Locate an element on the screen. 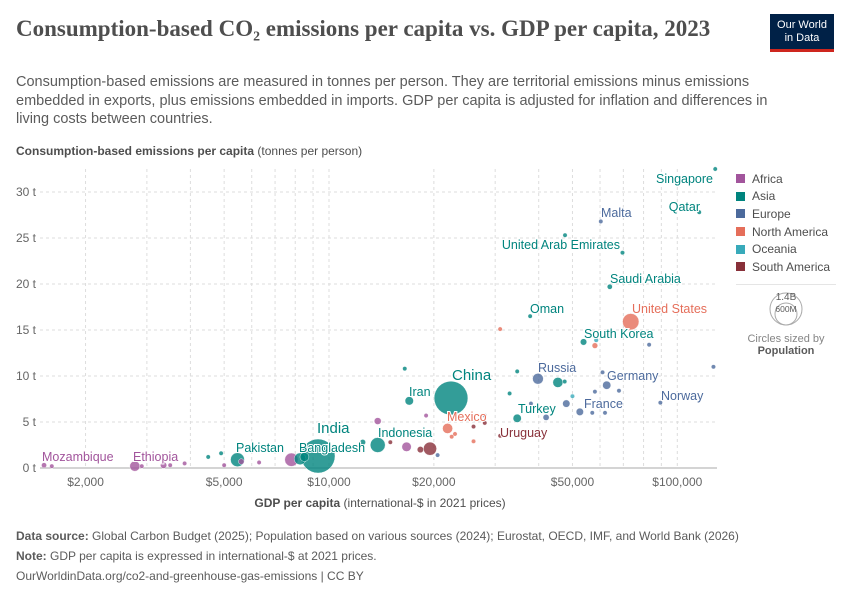  size-legend-circles: 1.4B 600M is located at coordinates (786, 309).